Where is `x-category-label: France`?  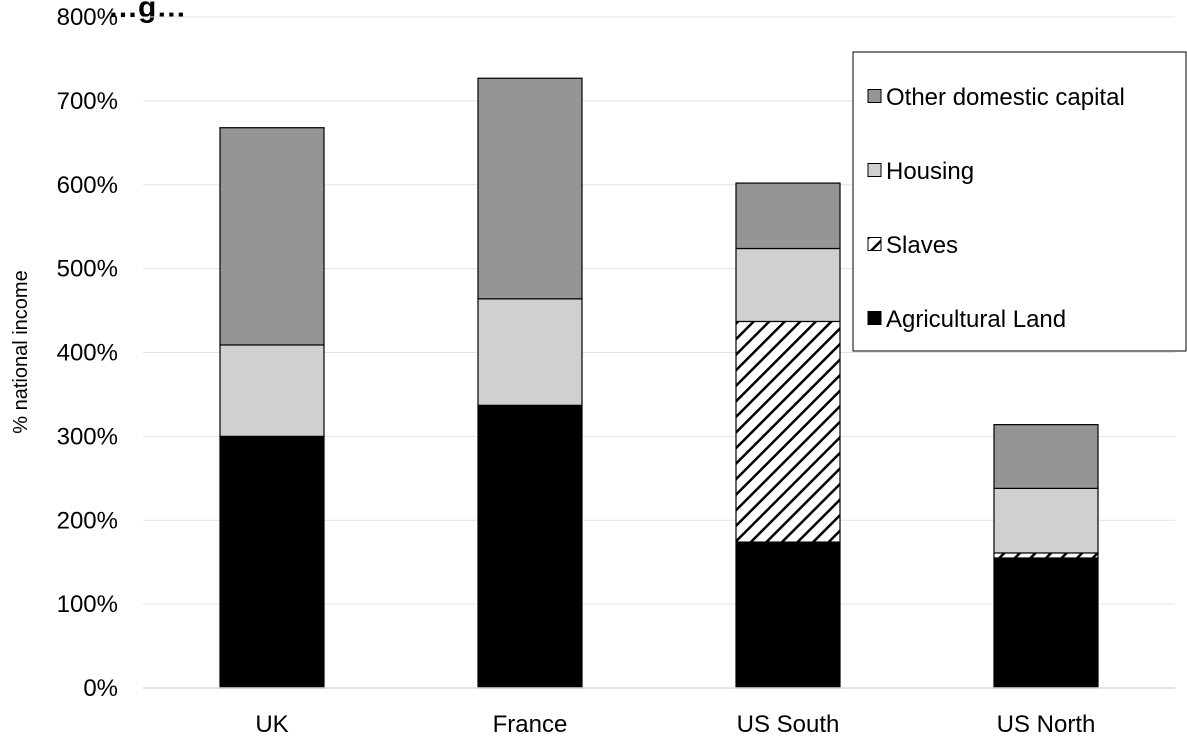 x-category-label: France is located at coordinates (530, 724).